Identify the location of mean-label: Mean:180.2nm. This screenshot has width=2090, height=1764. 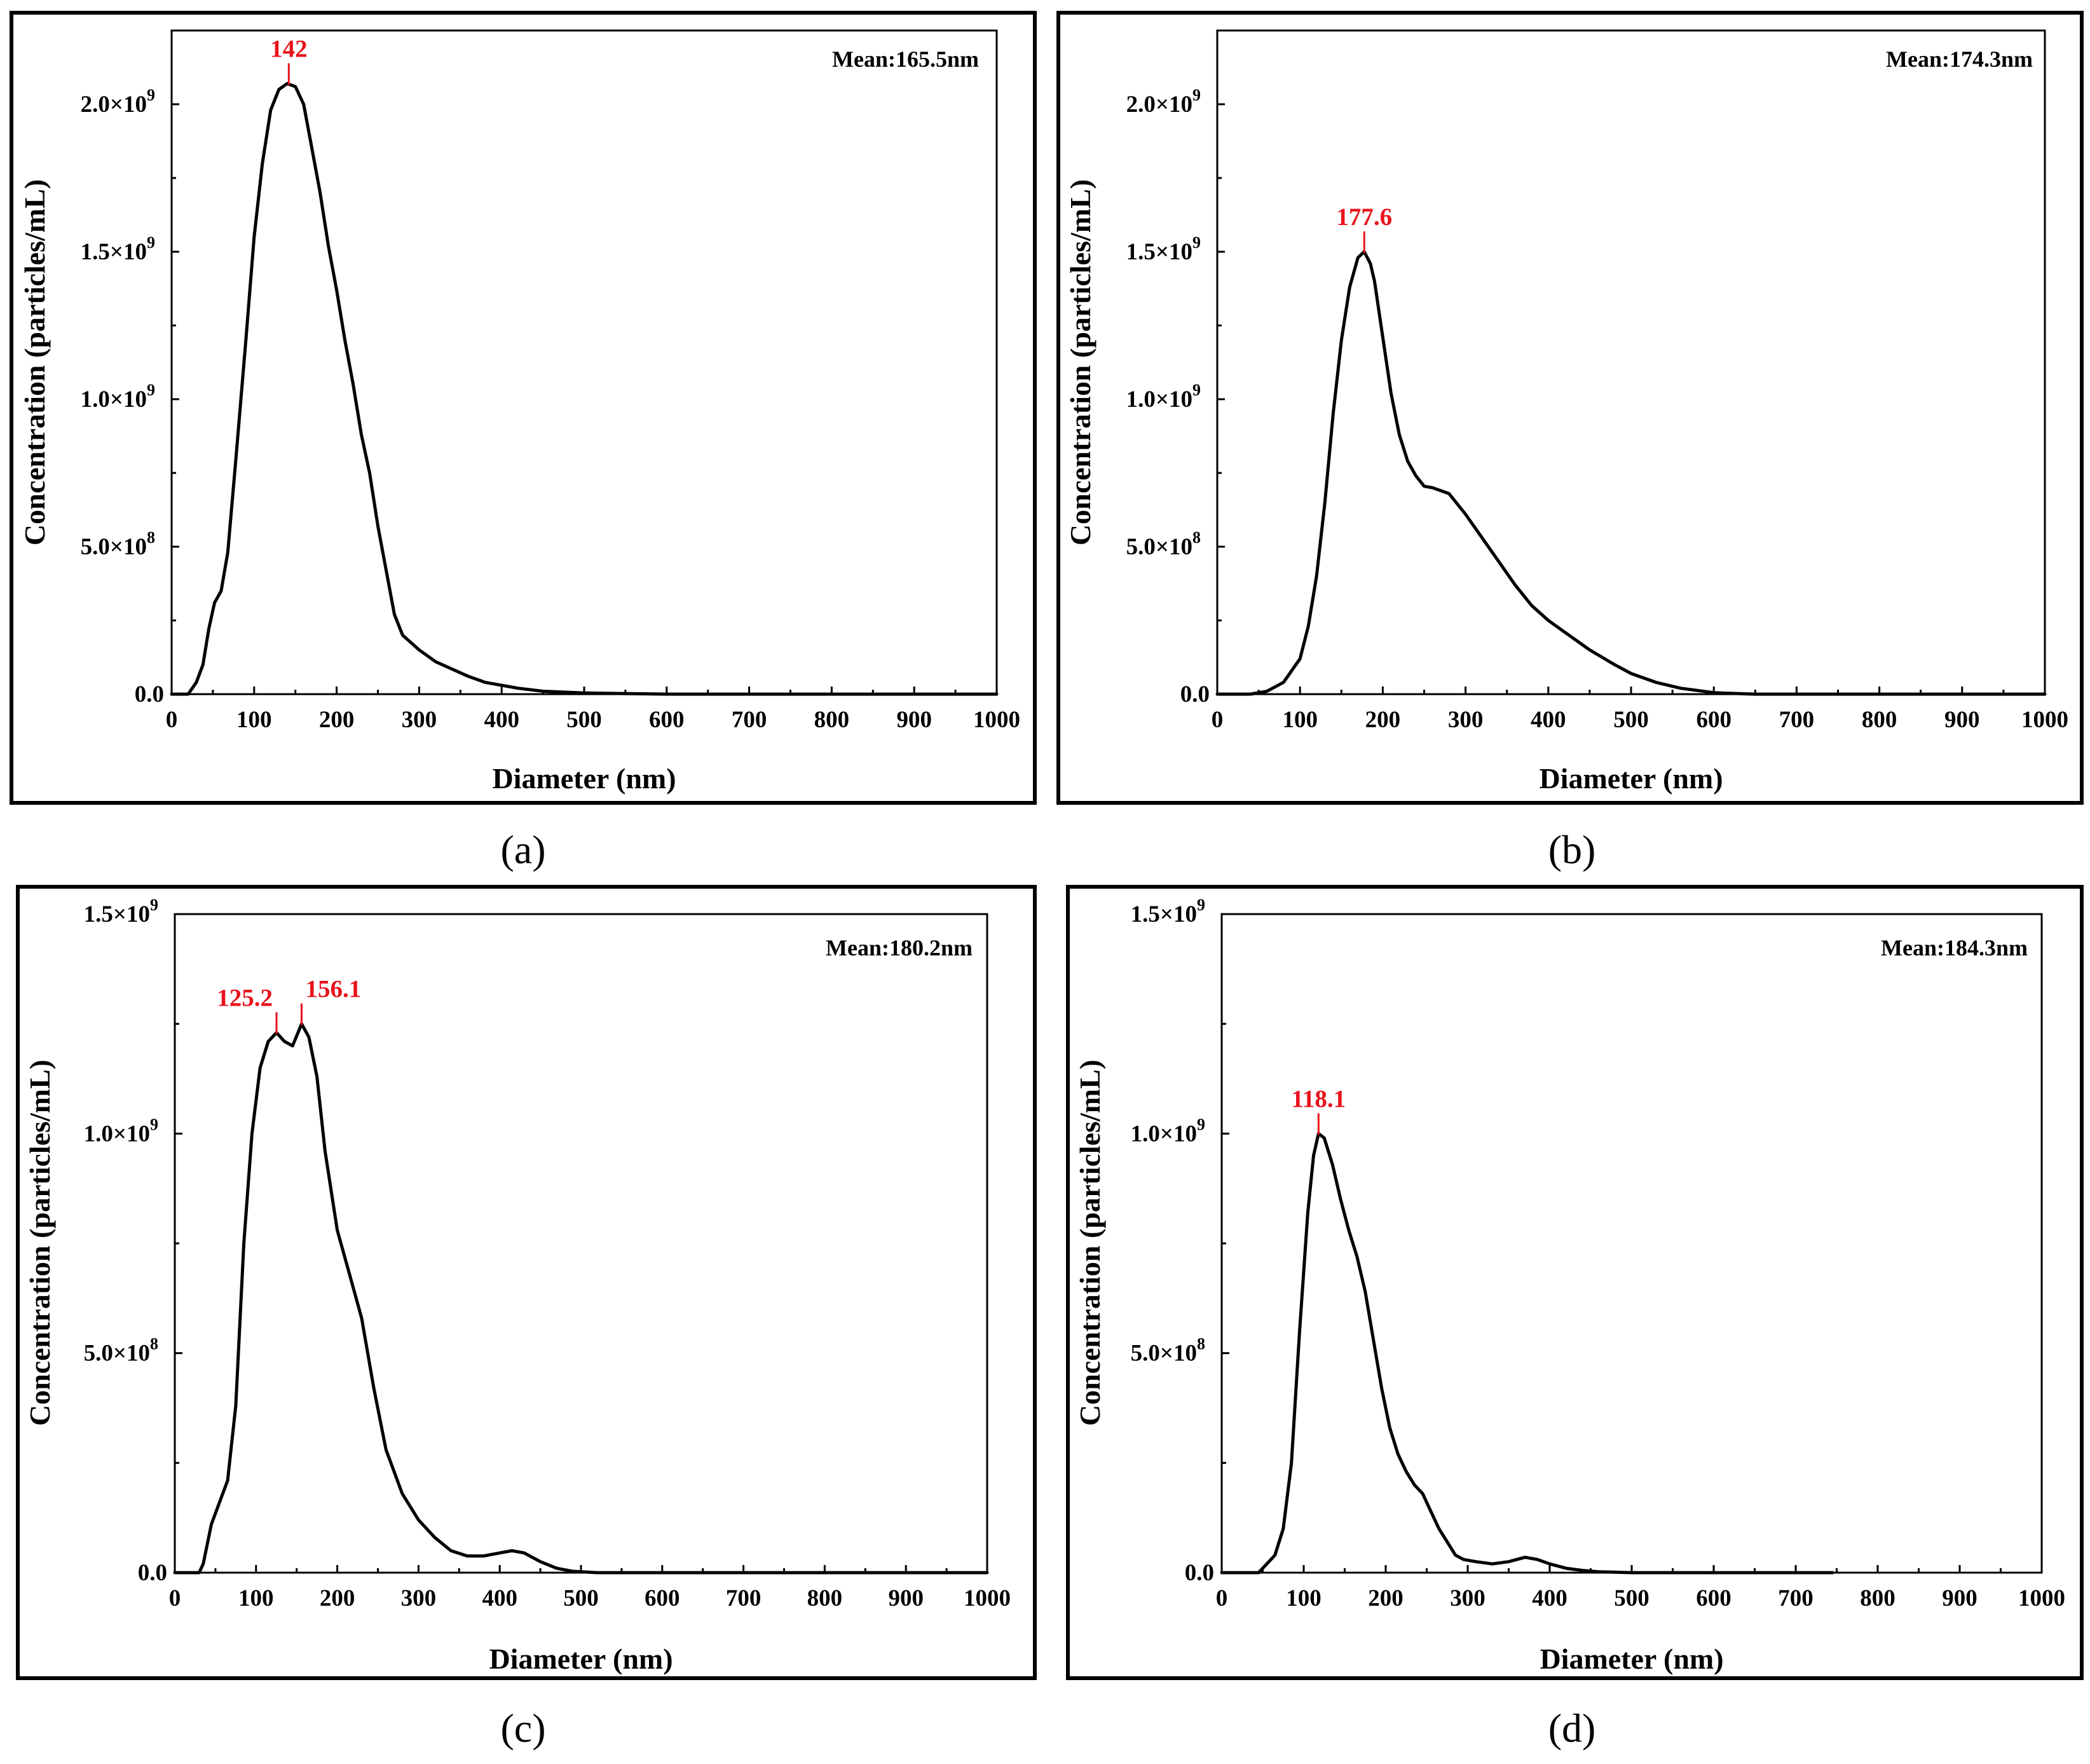
(899, 948).